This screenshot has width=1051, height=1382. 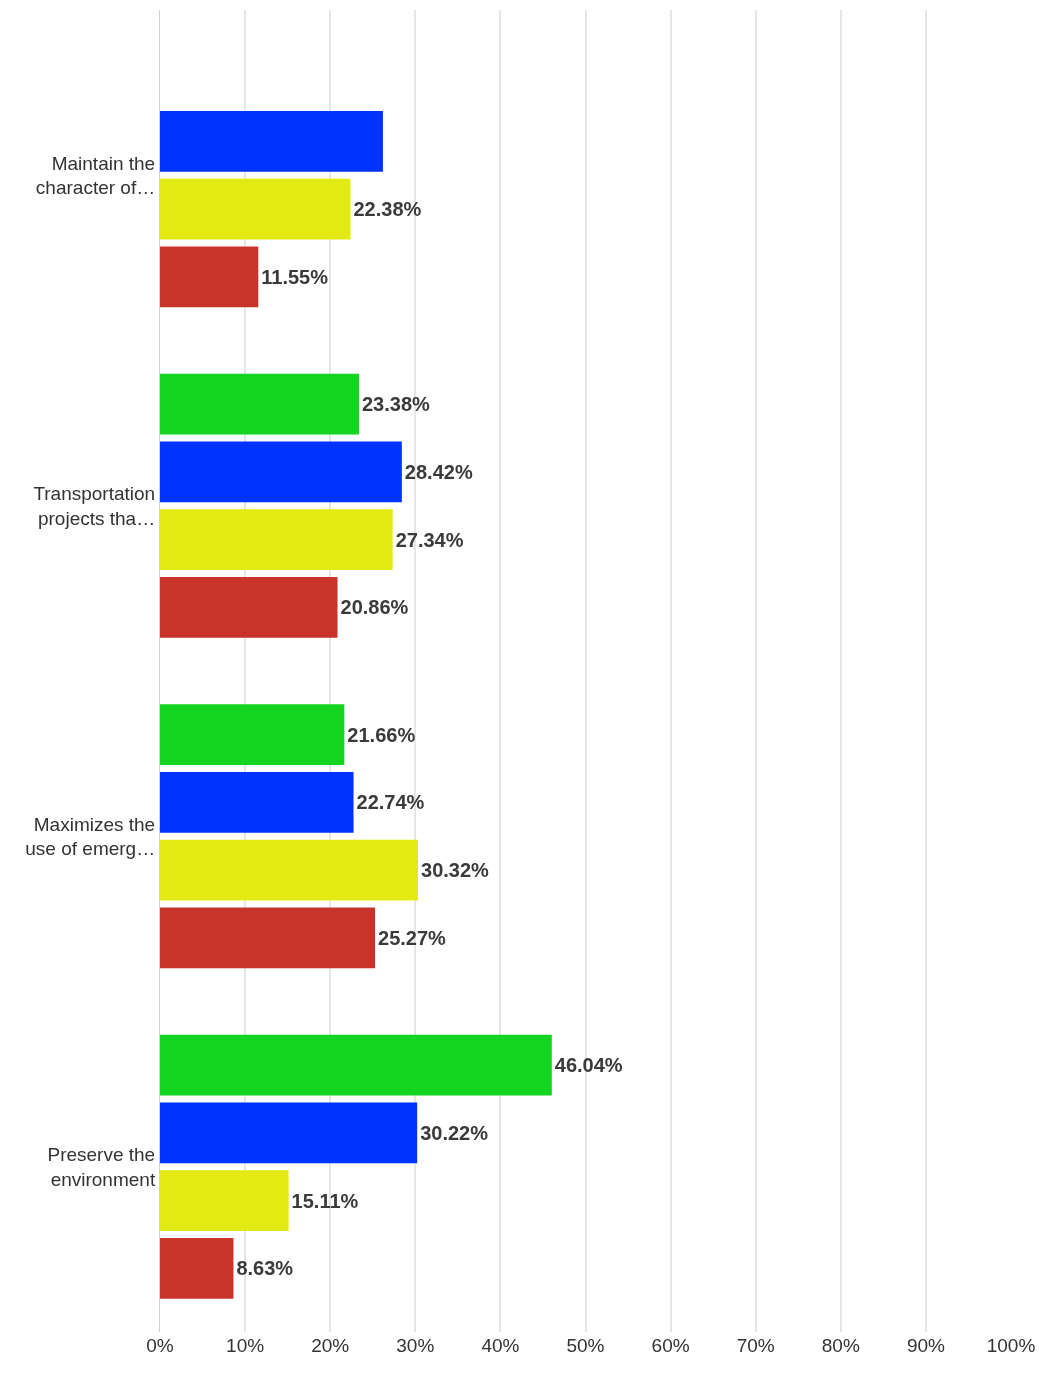 I want to click on x-tick-label: 80%, so click(x=840, y=1345).